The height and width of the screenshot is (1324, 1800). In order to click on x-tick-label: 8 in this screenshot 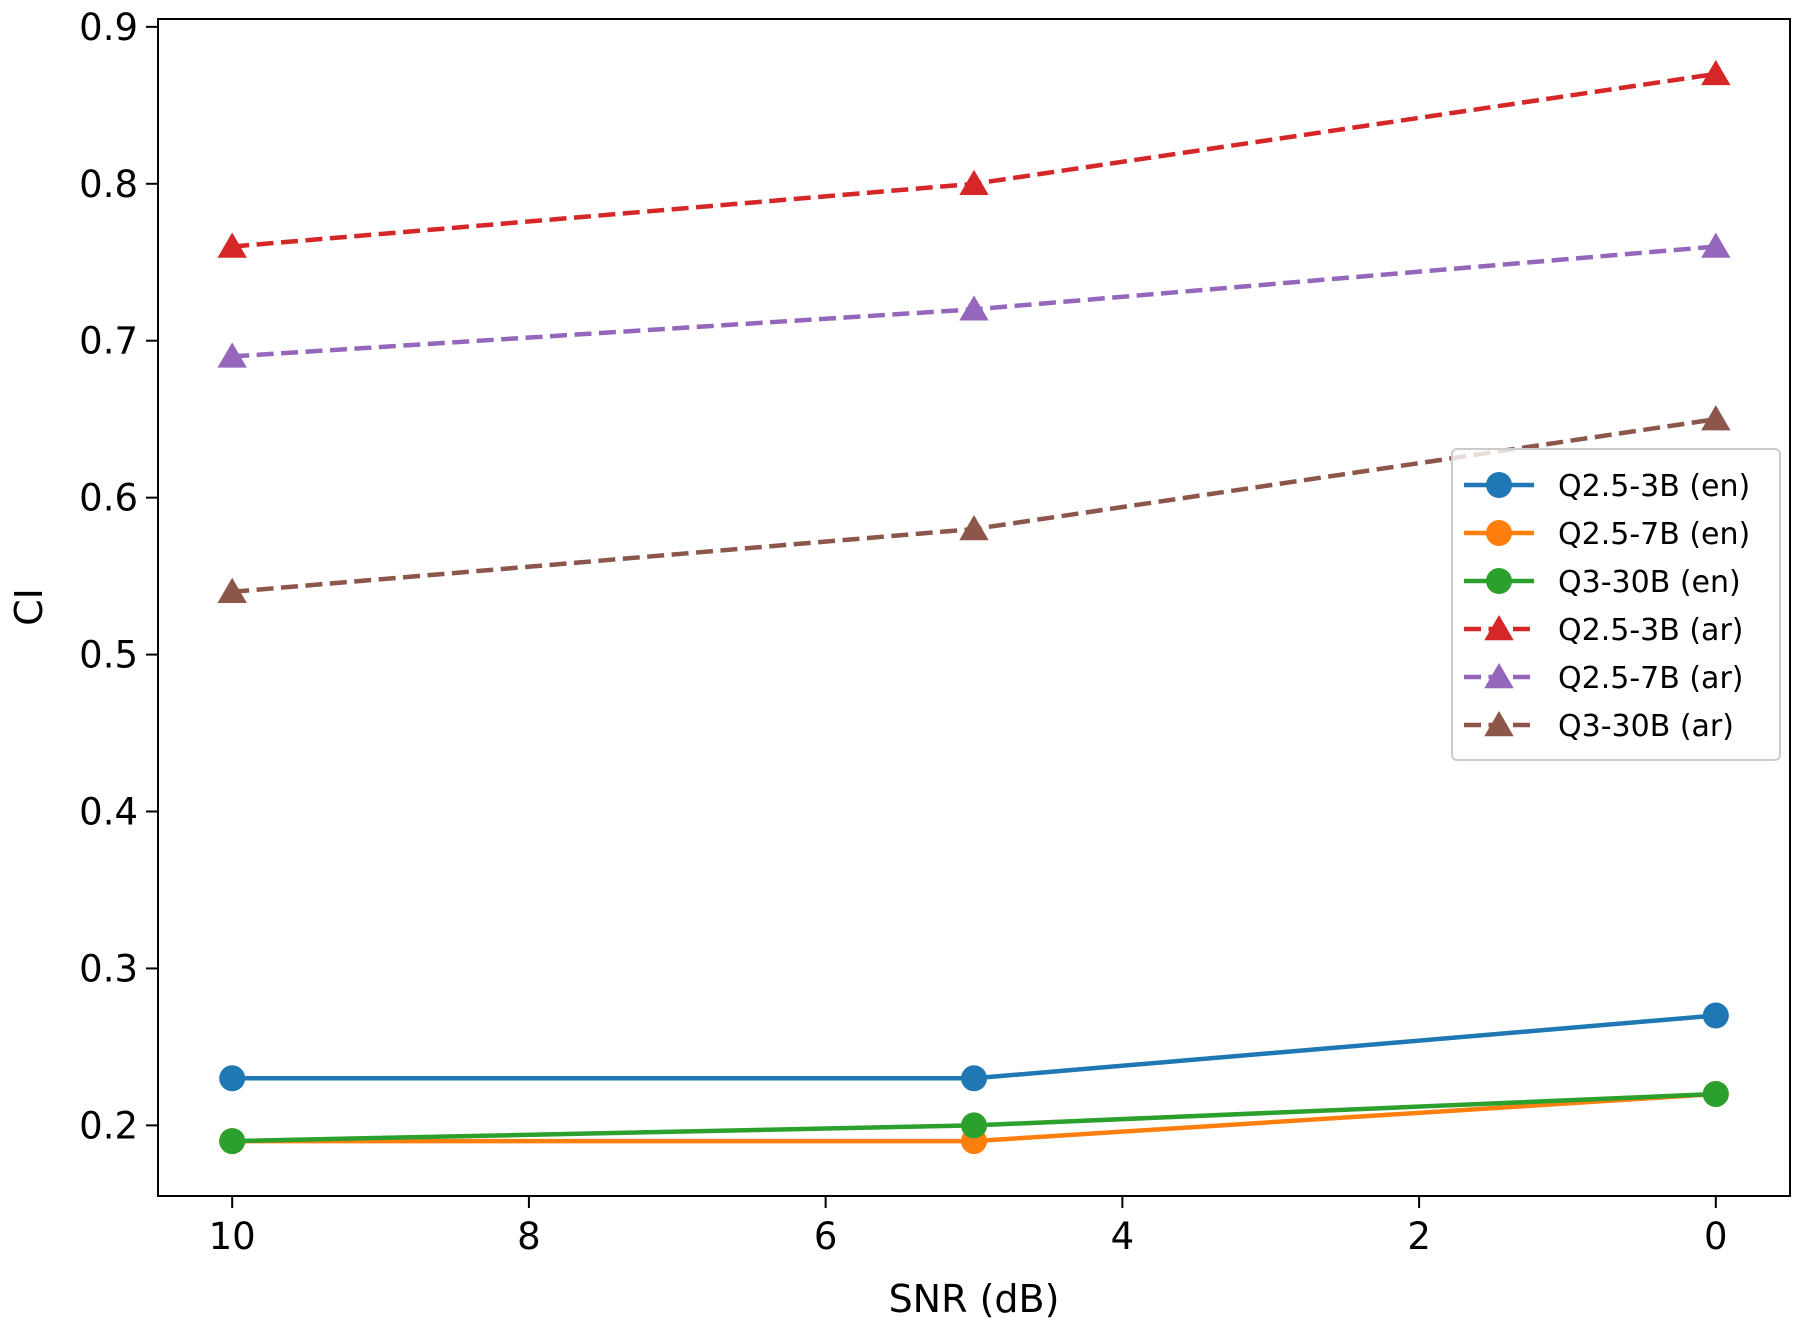, I will do `click(529, 1236)`.